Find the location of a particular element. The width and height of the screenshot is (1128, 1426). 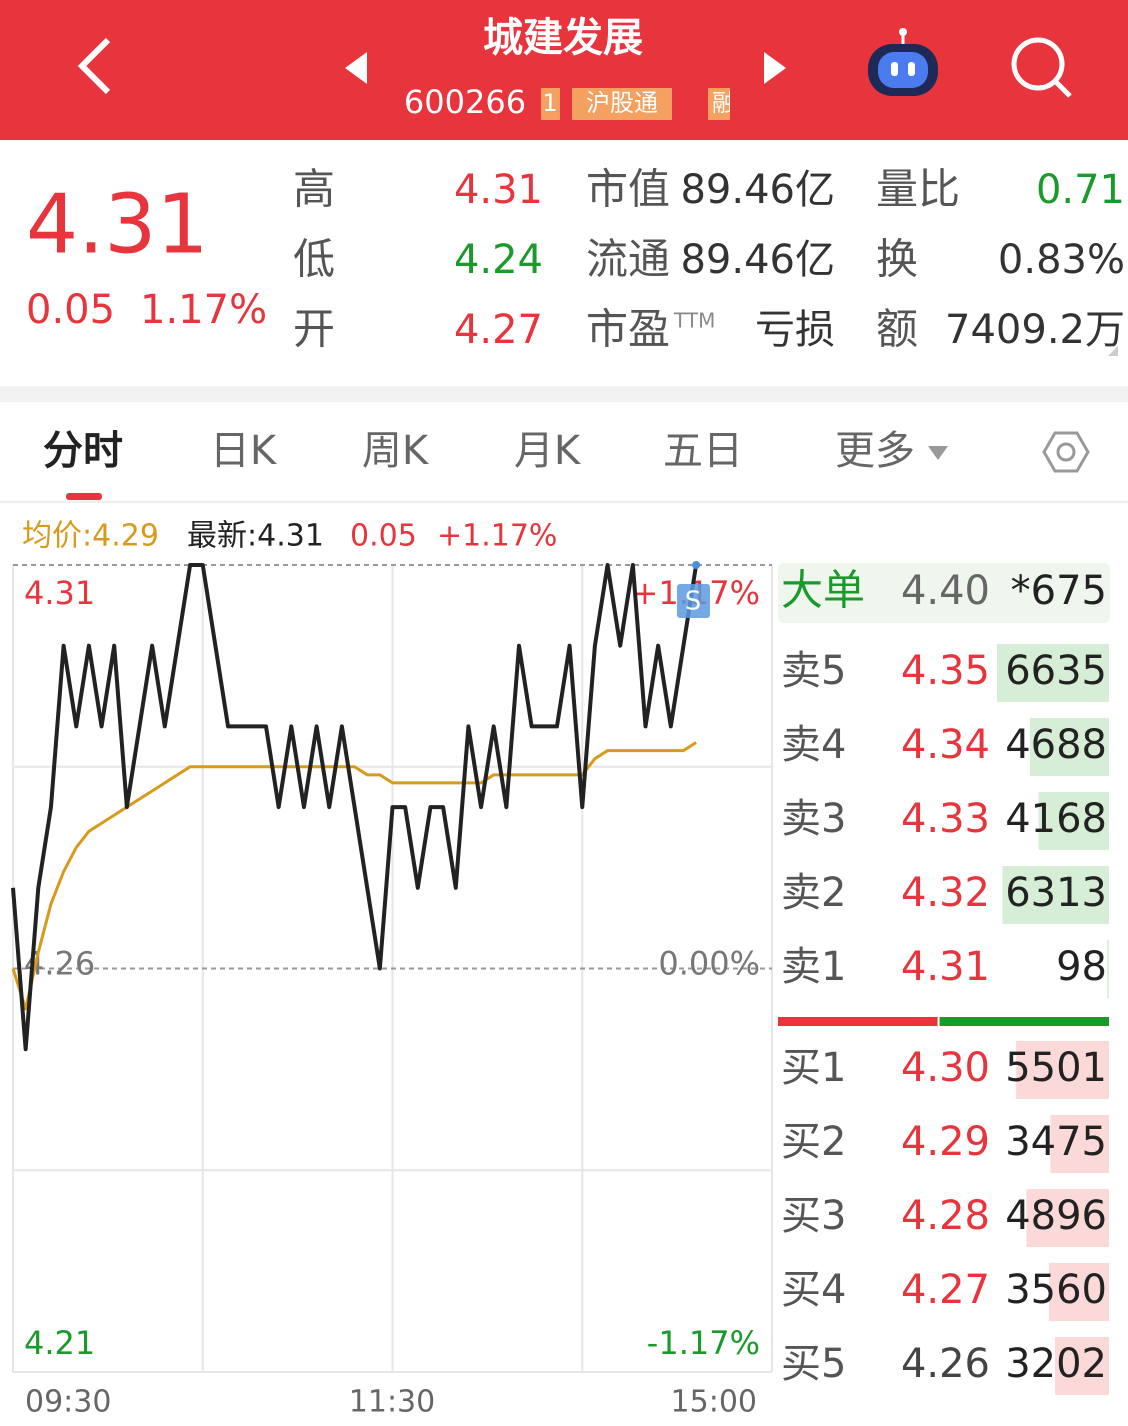

badge: 沪股通 is located at coordinates (622, 103).